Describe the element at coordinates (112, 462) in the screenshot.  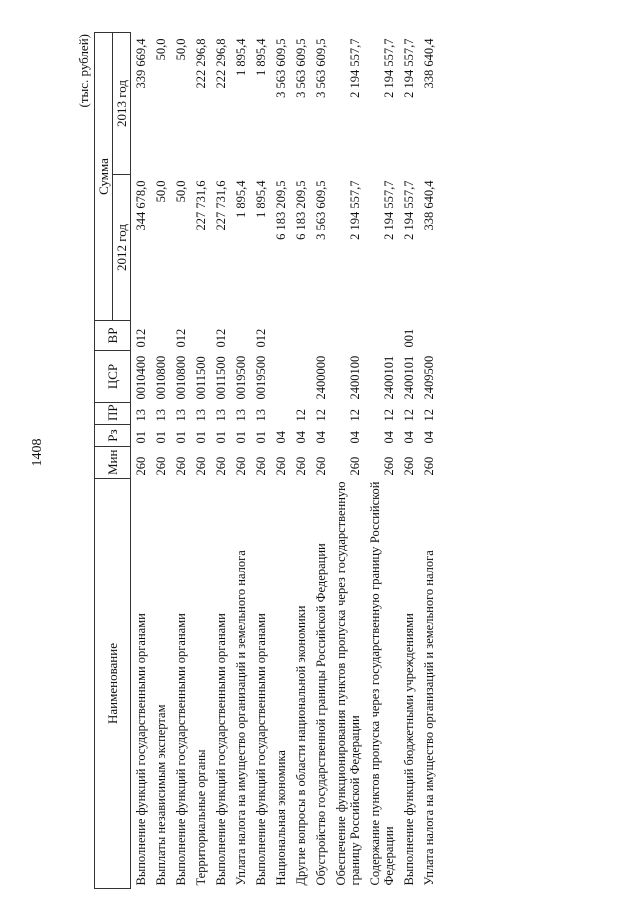
I see `header-min: Мин` at that location.